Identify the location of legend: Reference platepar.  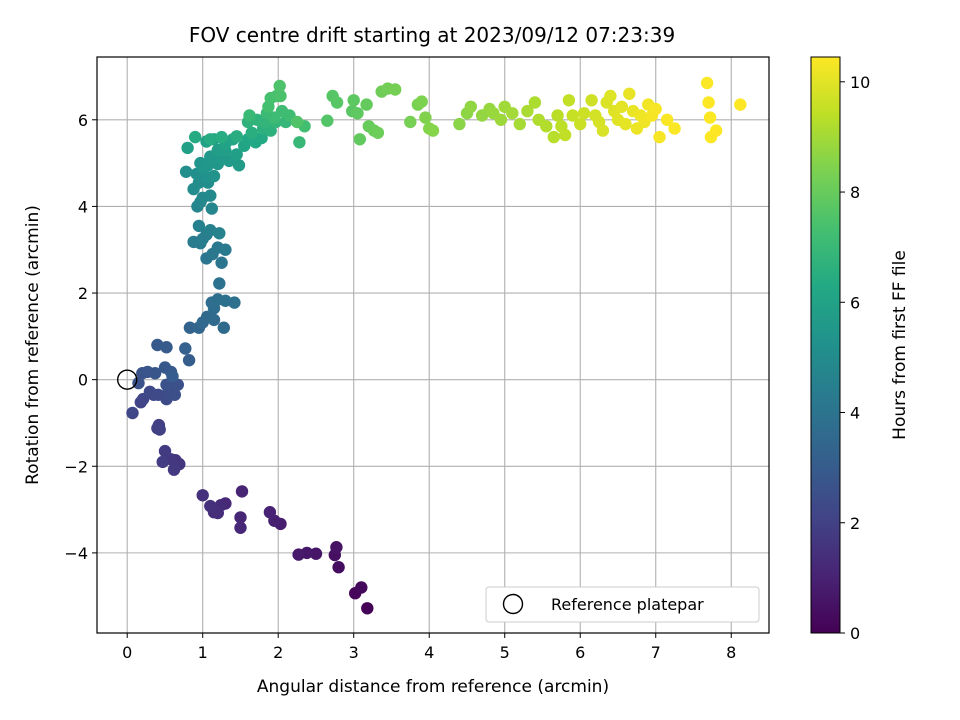
(622, 604).